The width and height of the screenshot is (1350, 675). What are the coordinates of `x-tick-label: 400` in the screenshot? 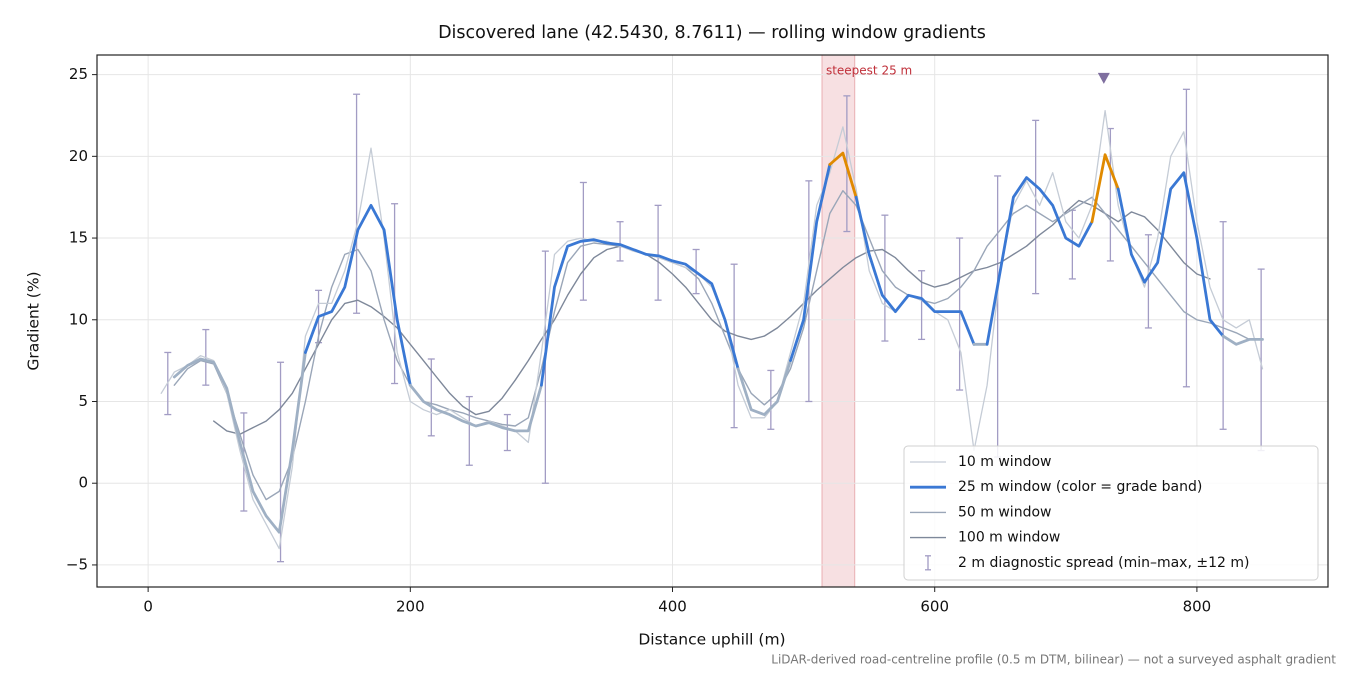 It's located at (672, 607).